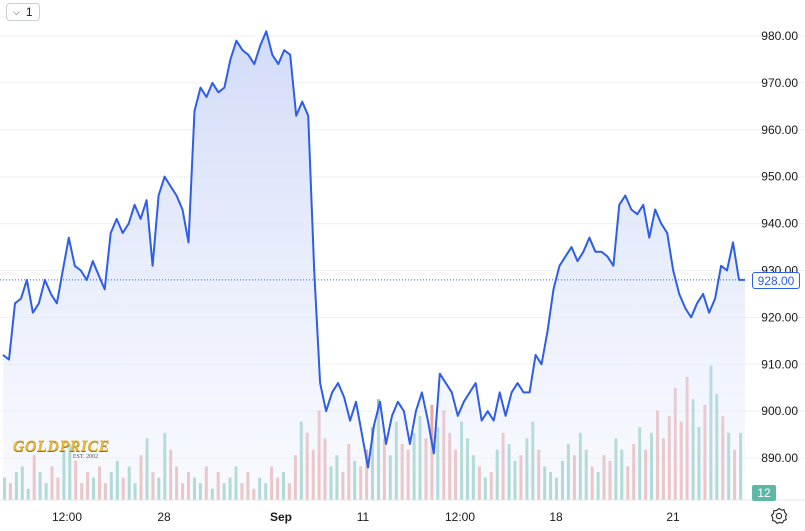 The width and height of the screenshot is (805, 531). Describe the element at coordinates (776, 280) in the screenshot. I see `last-price-tag: 928.00` at that location.